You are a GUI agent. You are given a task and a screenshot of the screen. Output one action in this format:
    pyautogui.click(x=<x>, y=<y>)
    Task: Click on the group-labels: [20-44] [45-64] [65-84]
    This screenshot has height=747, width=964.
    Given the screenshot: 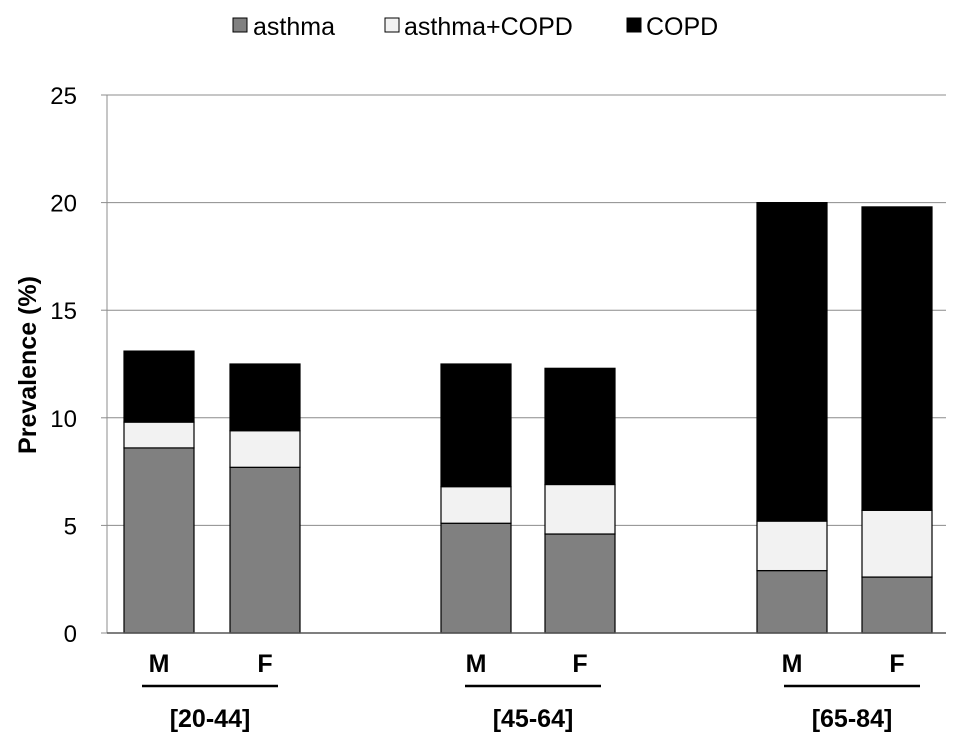 What is the action you would take?
    pyautogui.click(x=531, y=708)
    